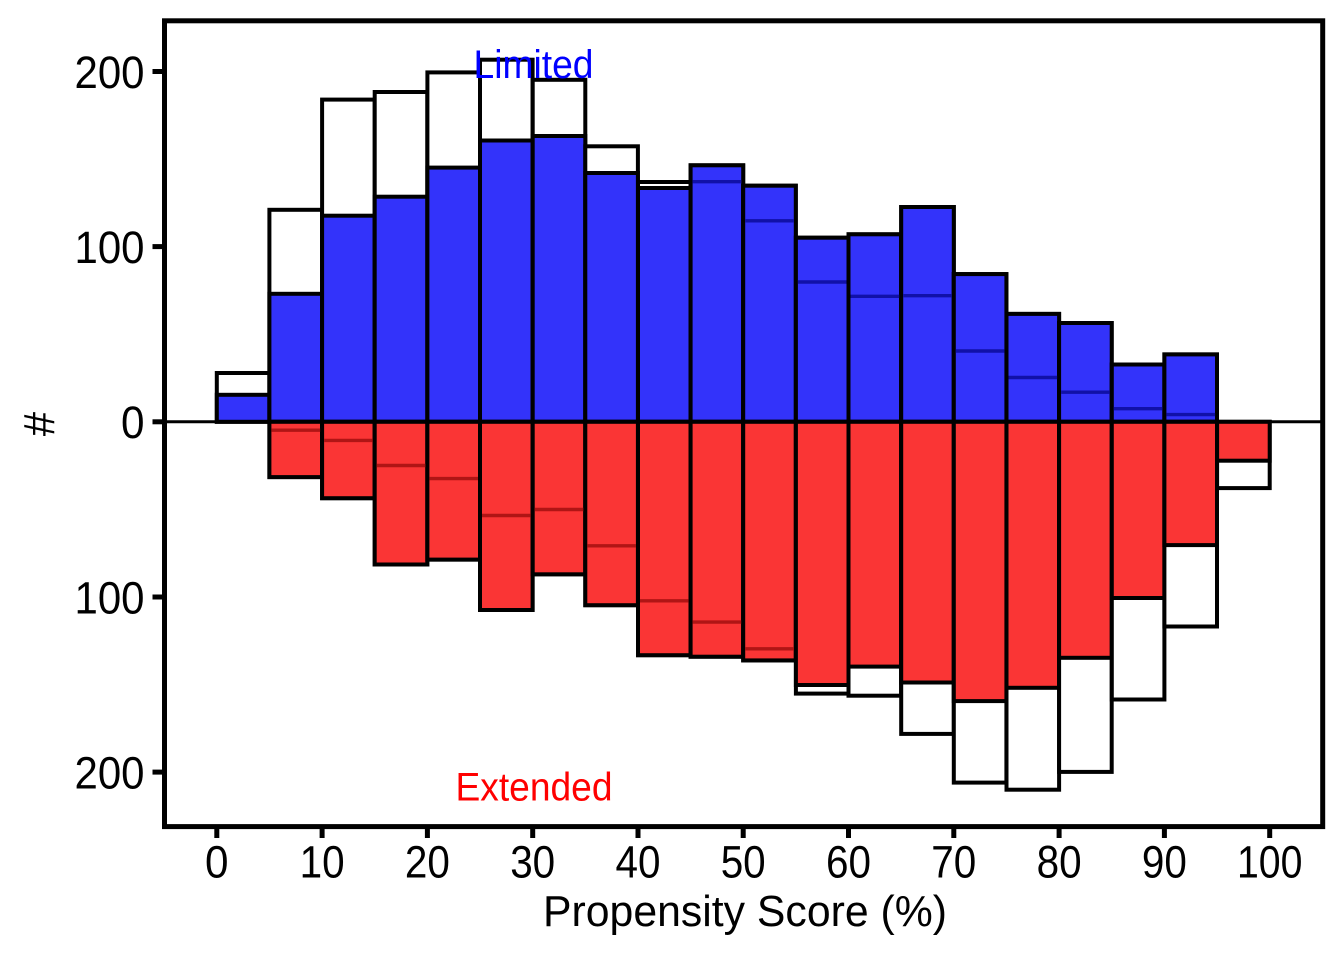 This screenshot has width=1344, height=965. What do you see at coordinates (848, 862) in the screenshot?
I see `svg-text: 60` at bounding box center [848, 862].